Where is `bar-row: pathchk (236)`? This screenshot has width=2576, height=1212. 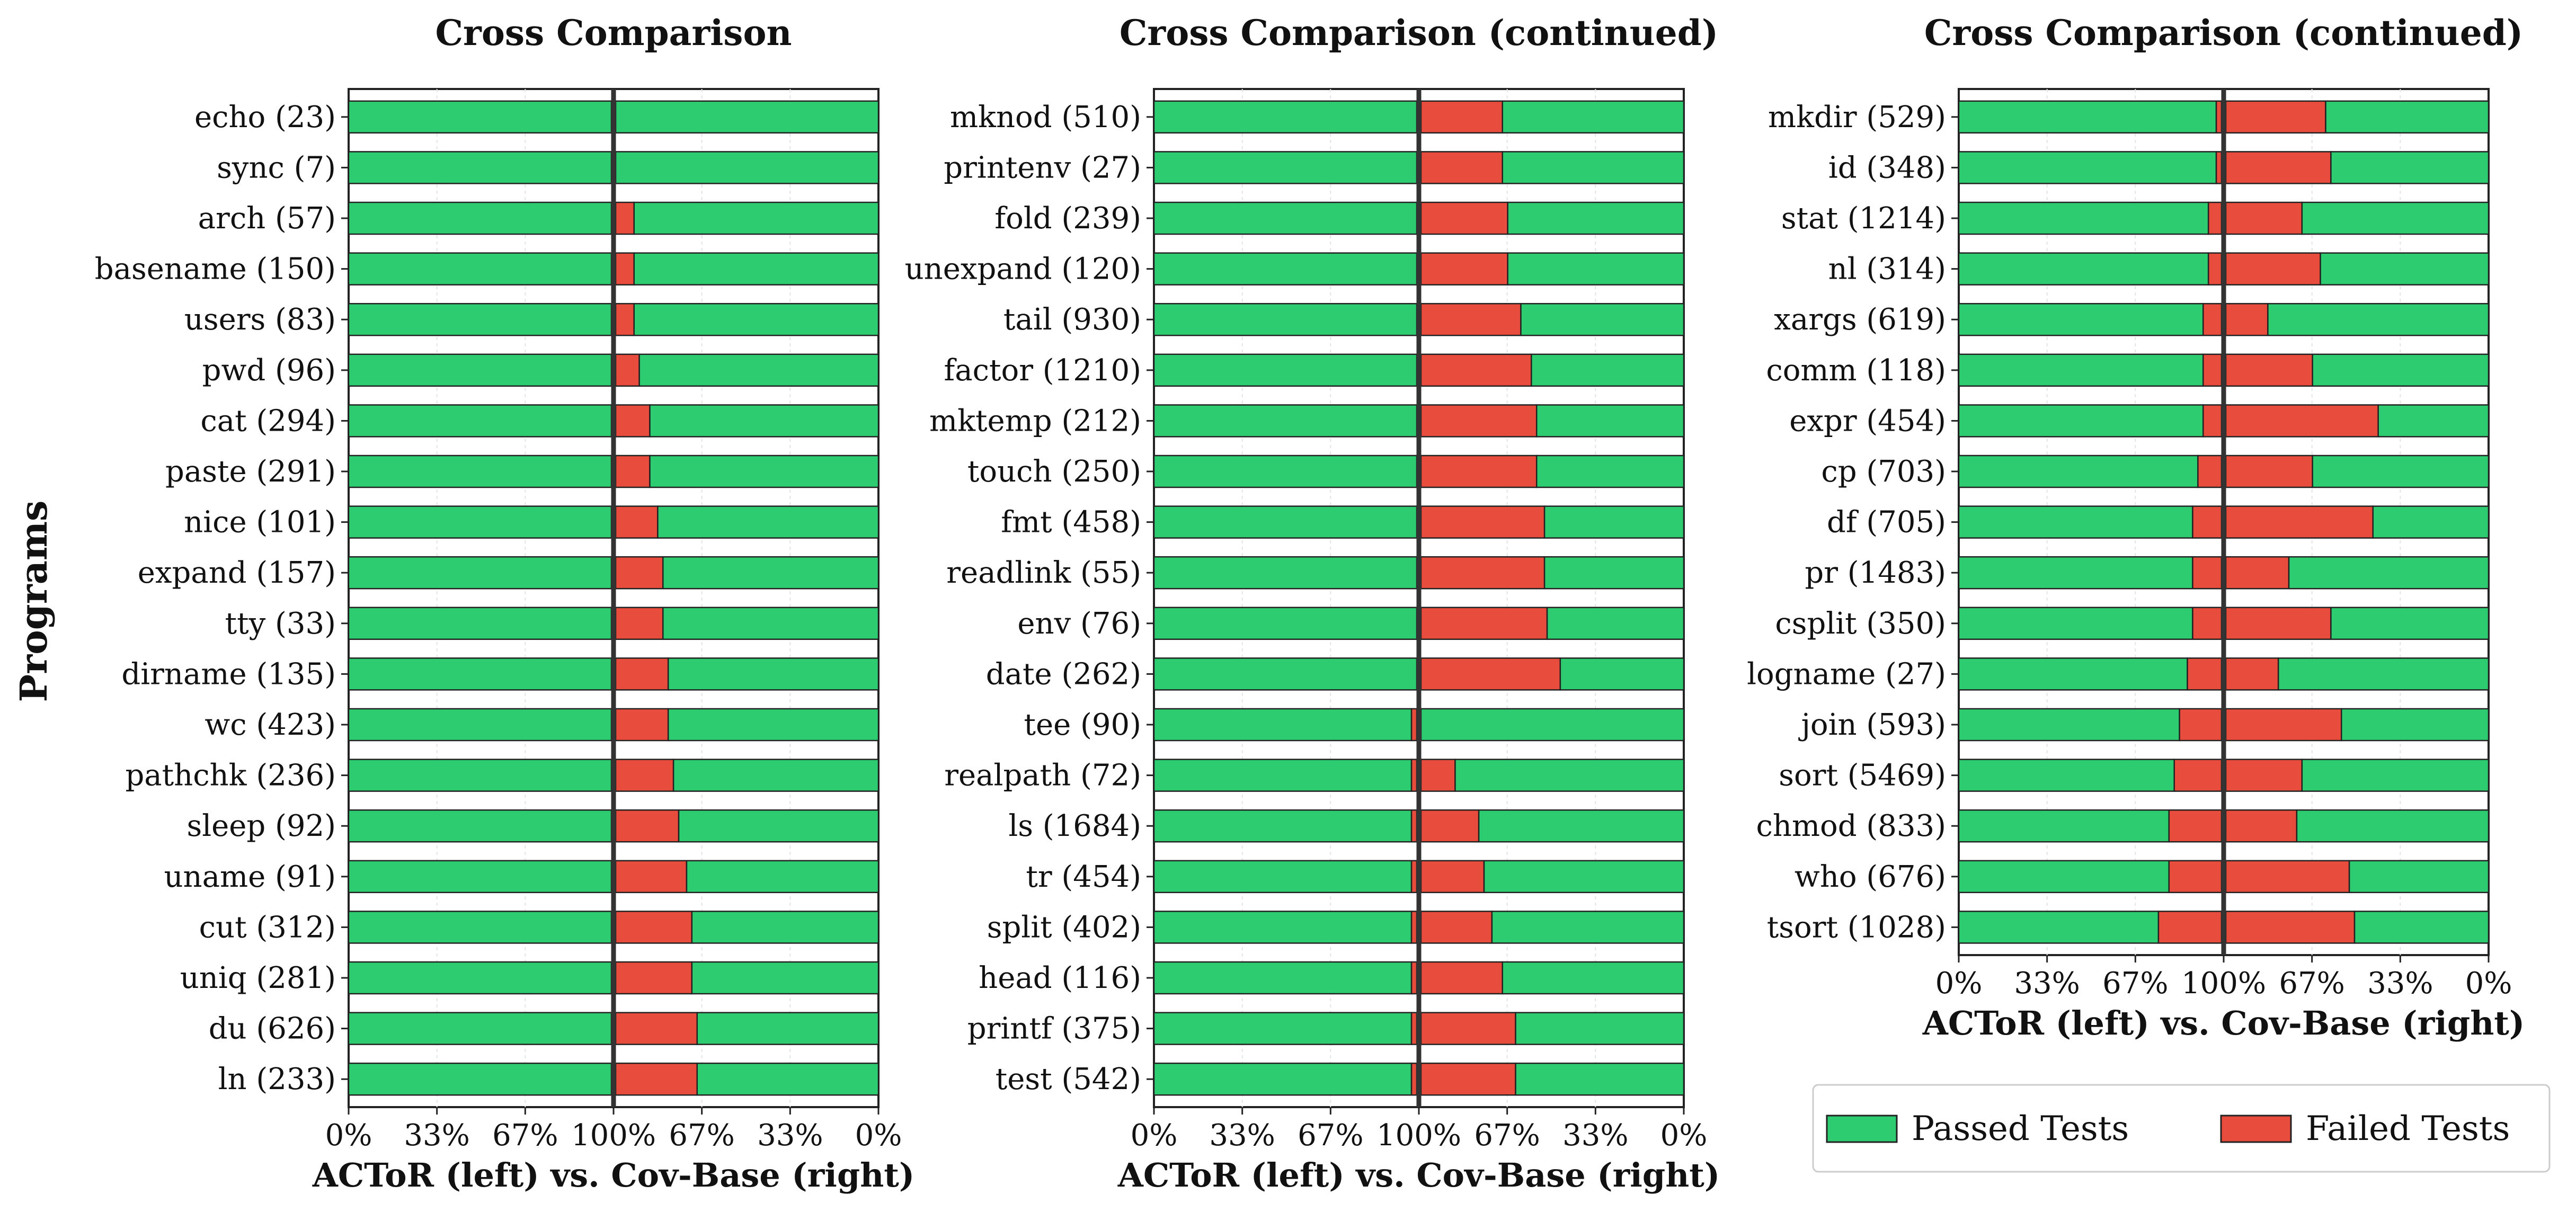
bar-row: pathchk (236) is located at coordinates (502, 776).